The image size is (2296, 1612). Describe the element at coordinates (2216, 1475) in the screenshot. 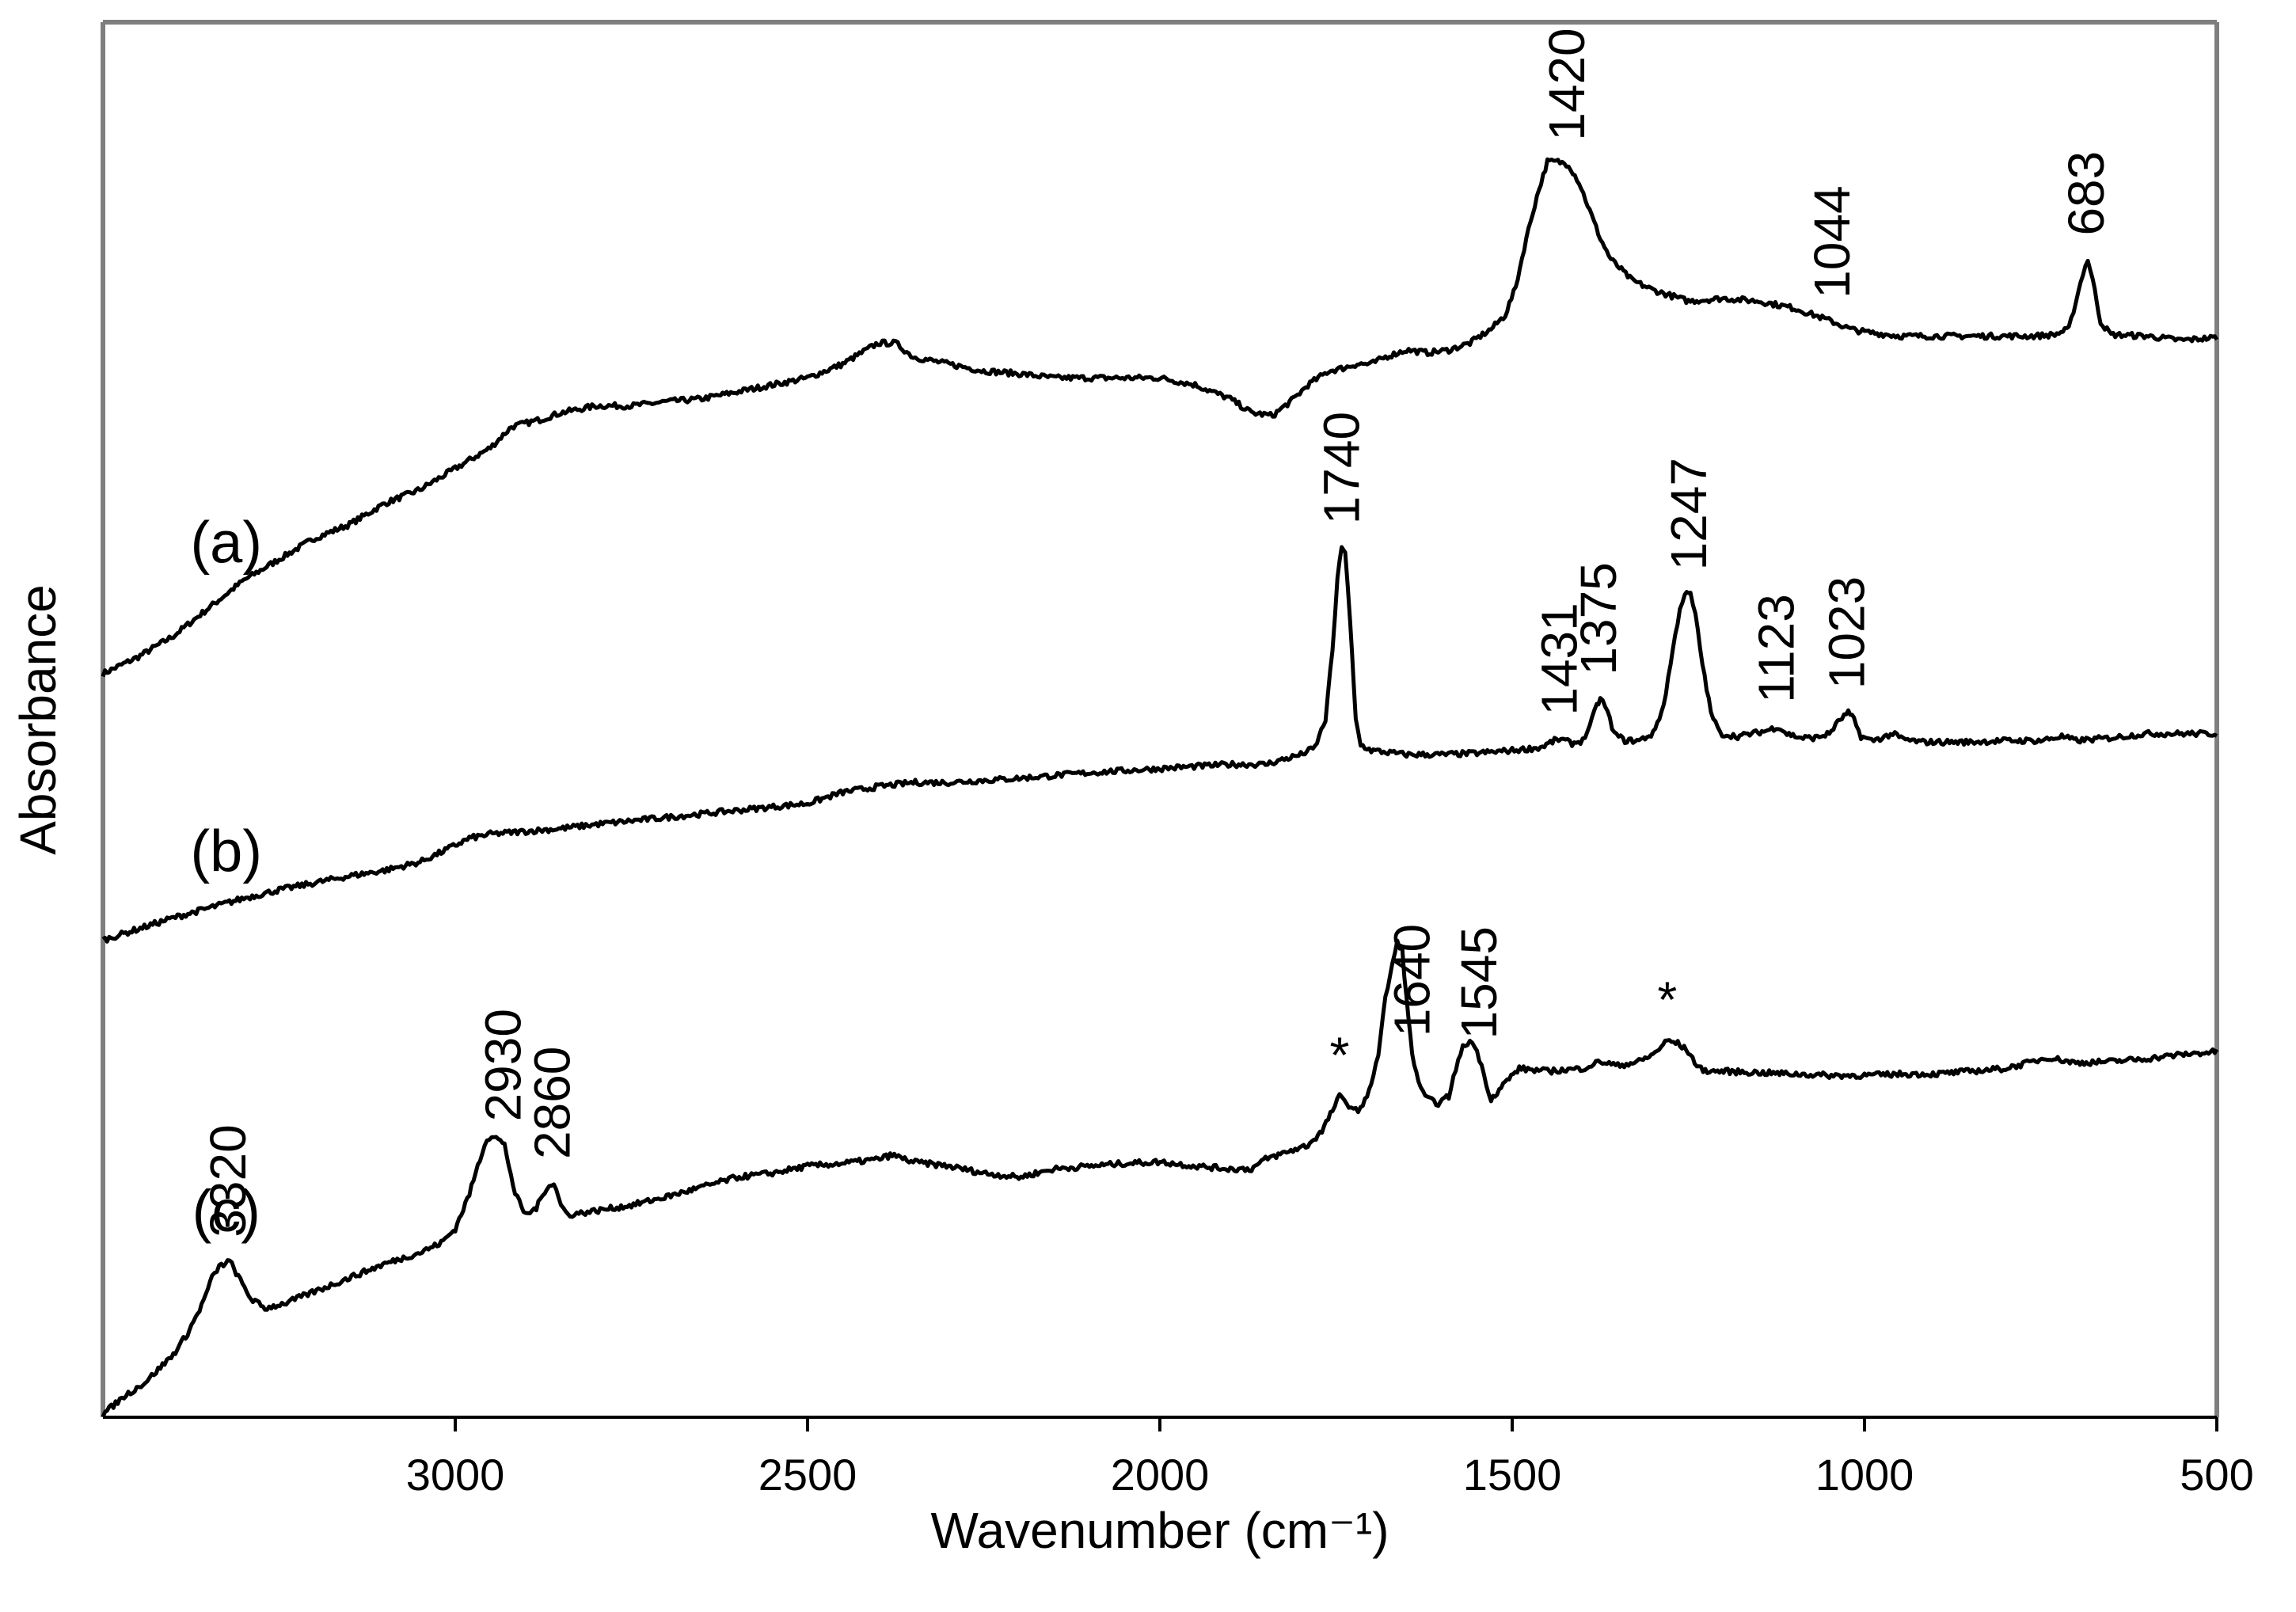

I see `x-tick-label: 500` at that location.